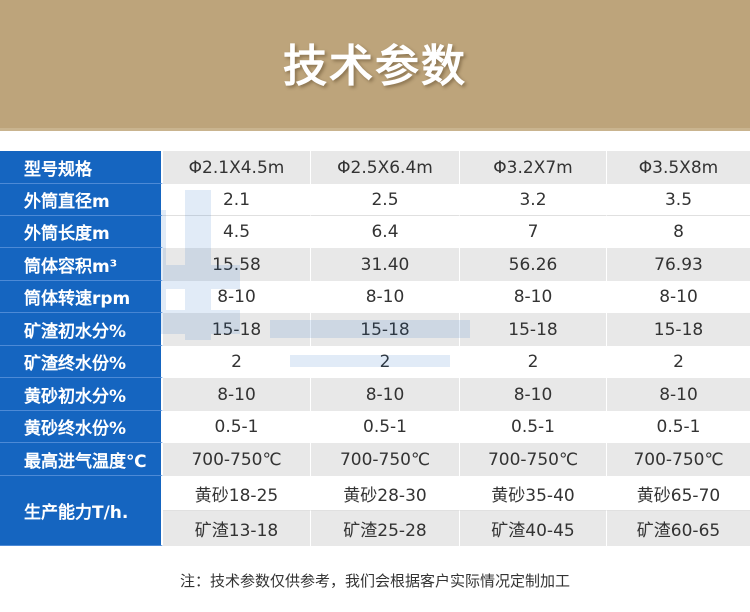  Describe the element at coordinates (385, 232) in the screenshot. I see `table-cell: 6.4` at that location.